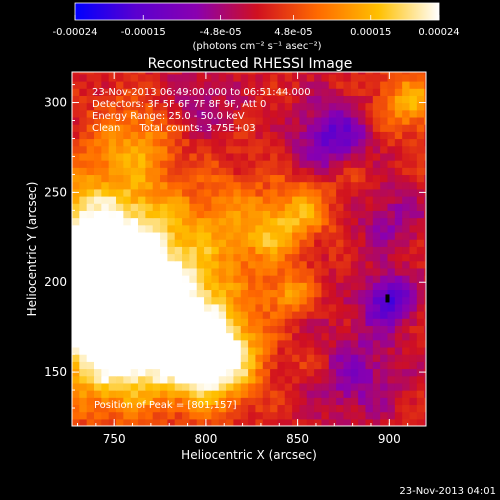 Image resolution: width=500 pixels, height=500 pixels. Describe the element at coordinates (297, 439) in the screenshot. I see `x-tick-label: 850` at that location.